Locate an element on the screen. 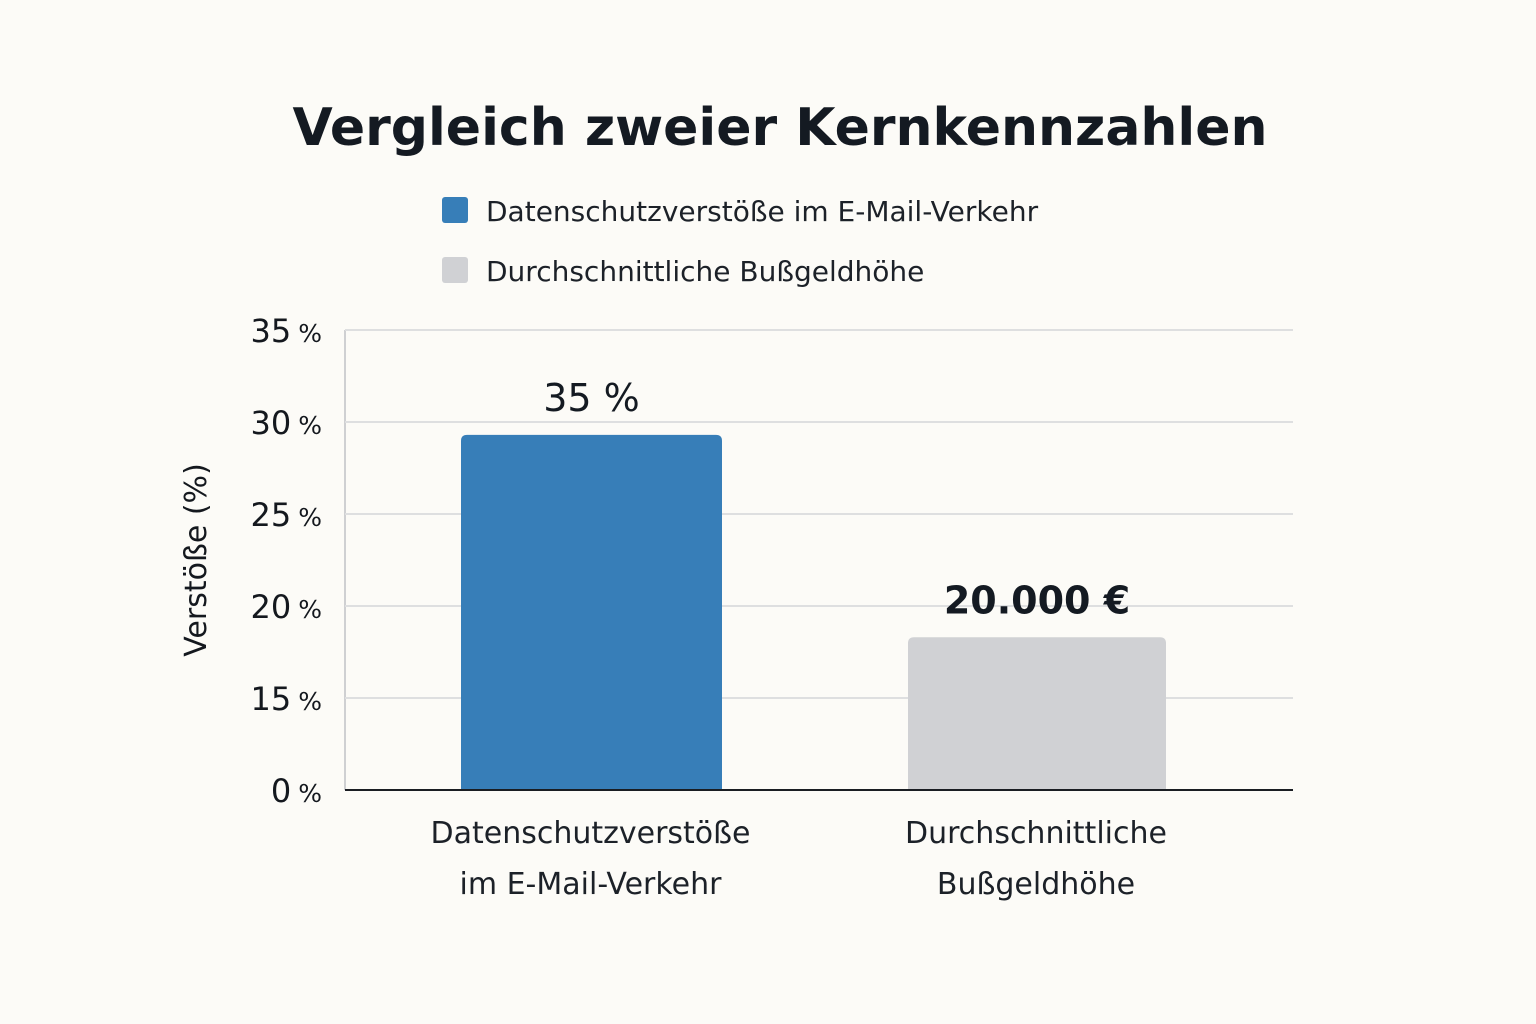 The height and width of the screenshot is (1024, 1536). y-tick-label: 20% is located at coordinates (286, 607).